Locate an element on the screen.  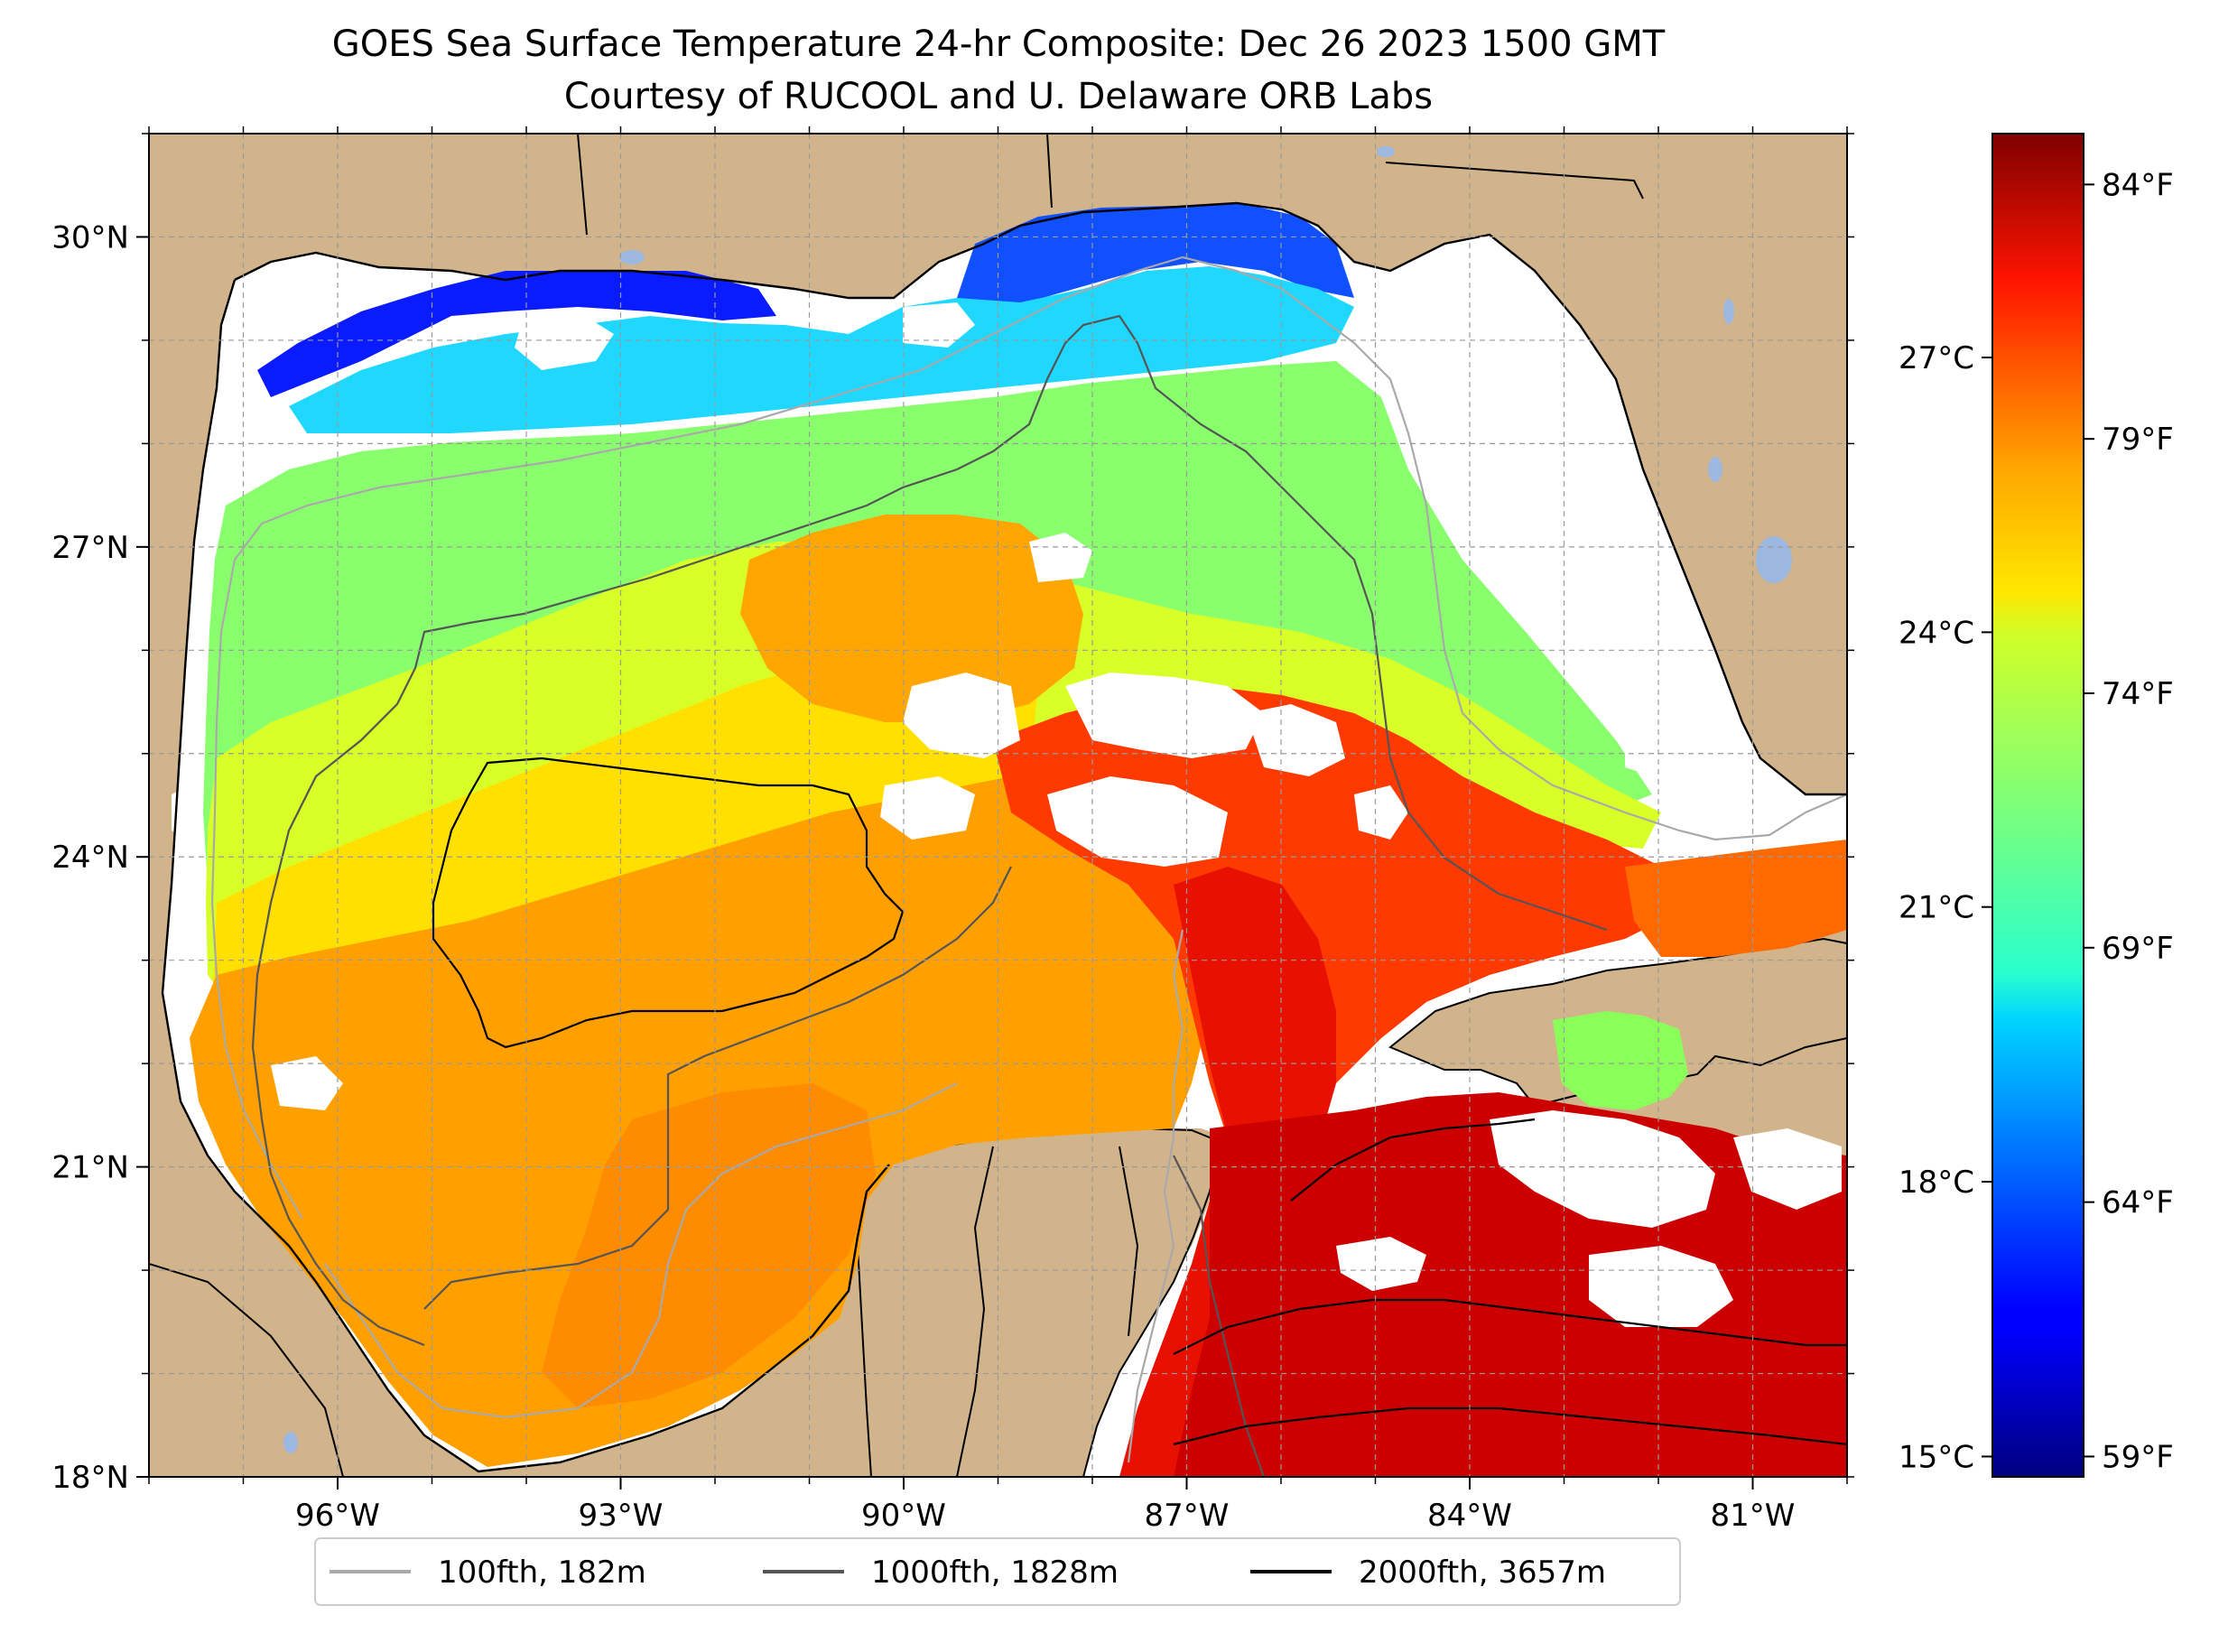
colorbar-celsius-ticks: 15°C 18°C 21°C 24°C 27°C is located at coordinates (1945, 907).